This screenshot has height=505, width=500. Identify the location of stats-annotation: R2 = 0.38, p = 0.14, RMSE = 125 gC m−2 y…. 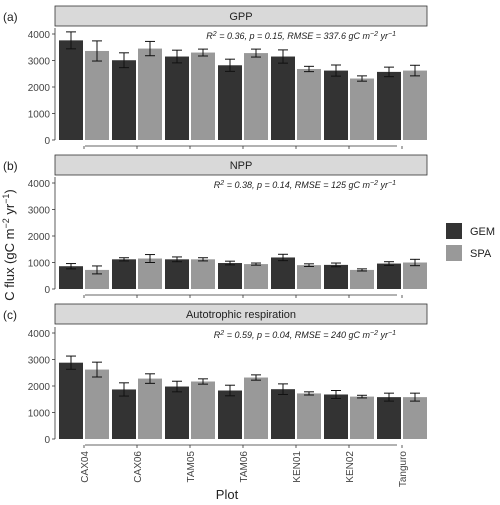
(305, 185).